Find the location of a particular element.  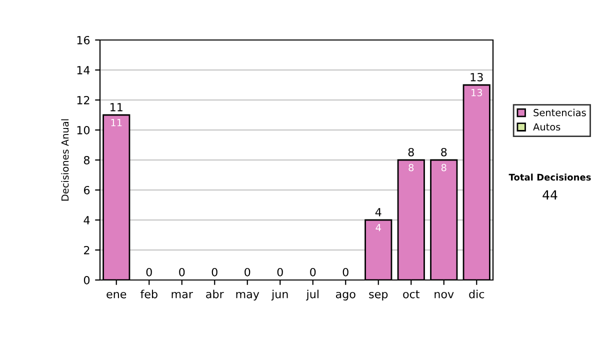

data-label: 4 is located at coordinates (378, 228).